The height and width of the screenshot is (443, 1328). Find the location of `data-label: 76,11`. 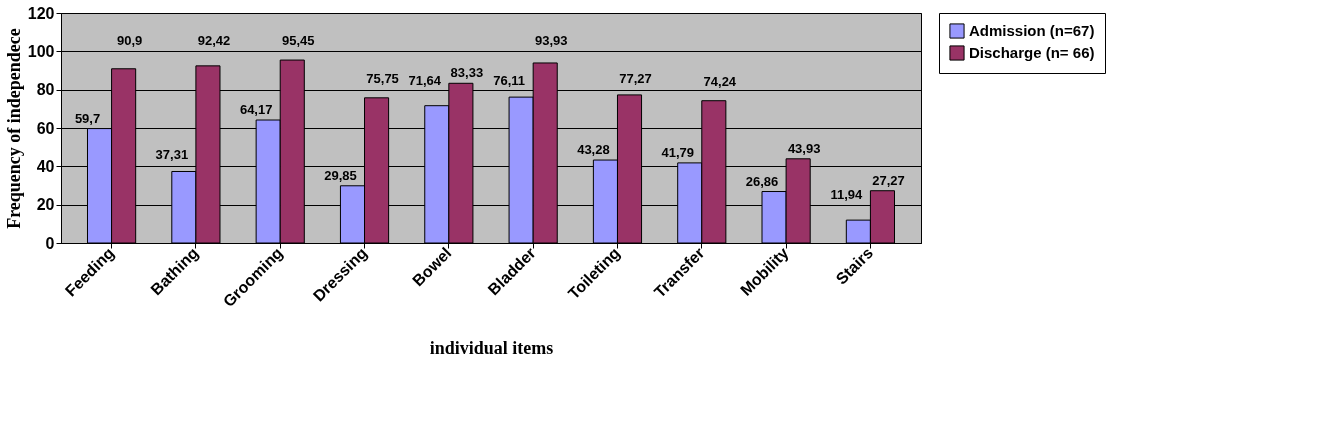

data-label: 76,11 is located at coordinates (509, 81).